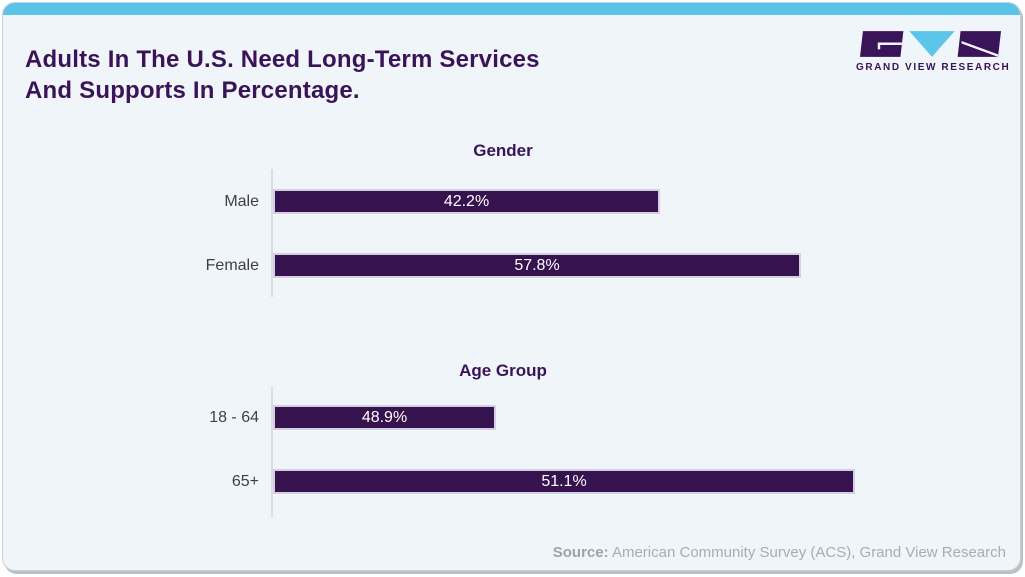  What do you see at coordinates (979, 49) in the screenshot?
I see `gvr-r-leg` at bounding box center [979, 49].